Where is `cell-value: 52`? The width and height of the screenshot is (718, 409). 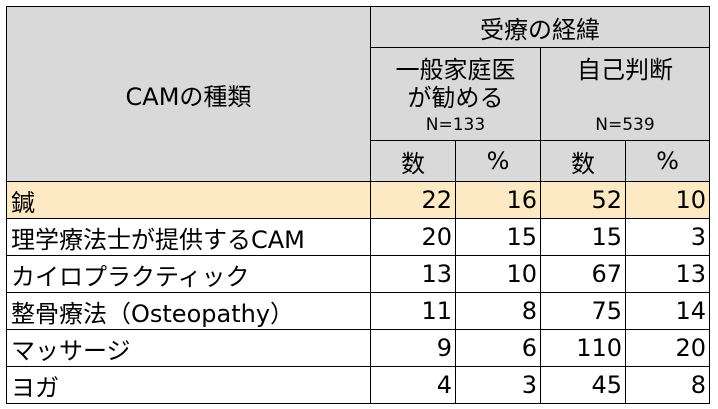 cell-value: 52 is located at coordinates (583, 200).